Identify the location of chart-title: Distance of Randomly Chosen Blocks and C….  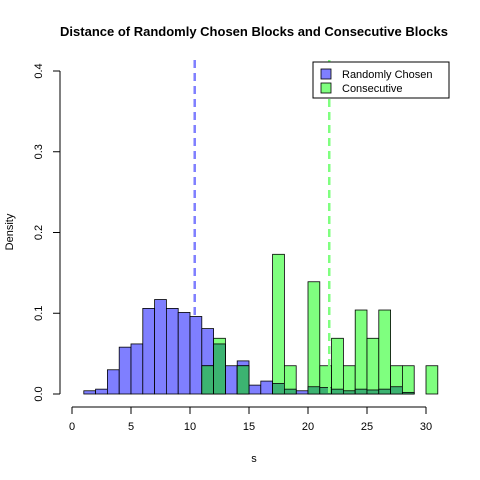
(254, 31).